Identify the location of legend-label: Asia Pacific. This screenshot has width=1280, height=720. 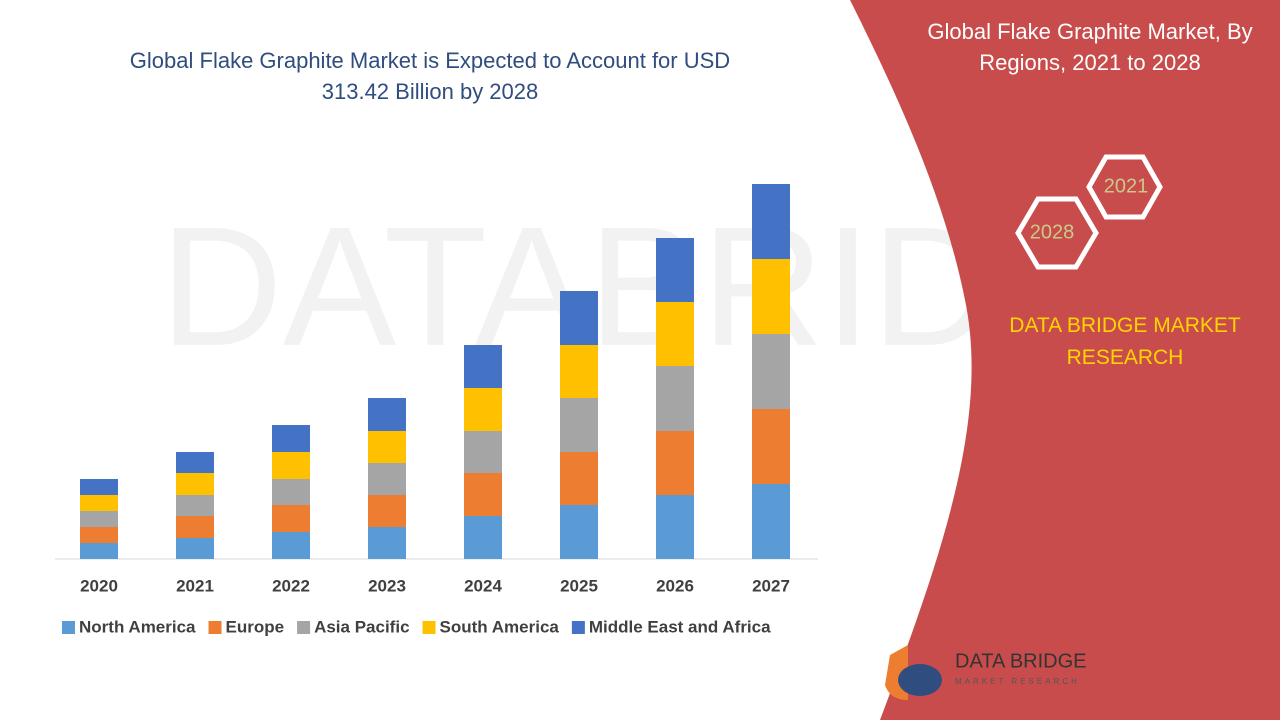
(361, 626).